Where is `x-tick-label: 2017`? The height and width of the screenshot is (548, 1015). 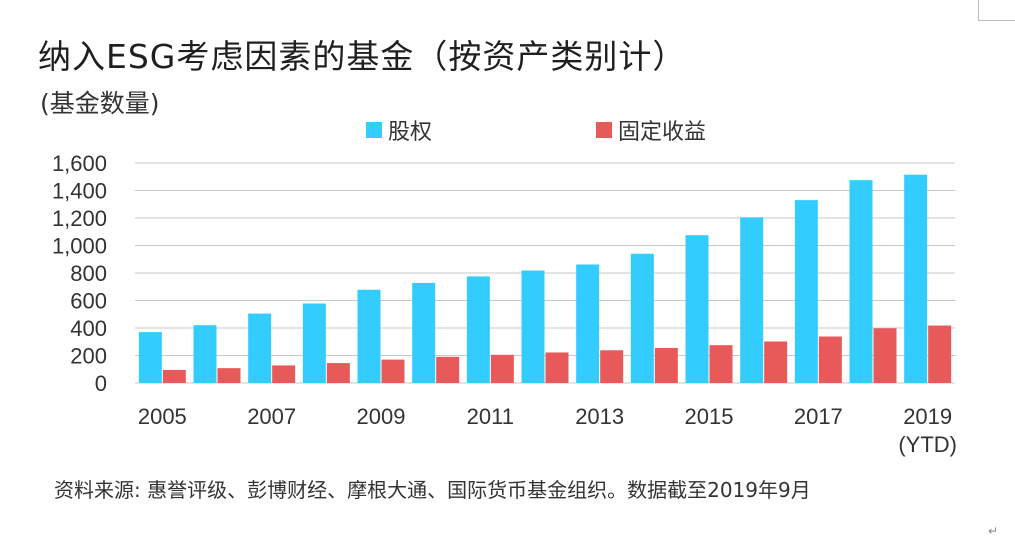 x-tick-label: 2017 is located at coordinates (818, 416).